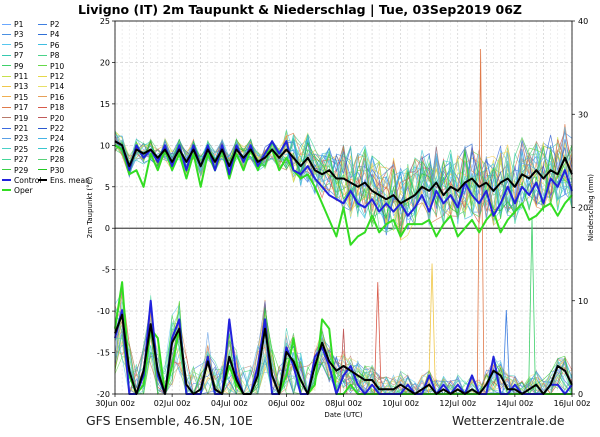  Describe the element at coordinates (343, 353) in the screenshot. I see `member-precip-p10` at that location.